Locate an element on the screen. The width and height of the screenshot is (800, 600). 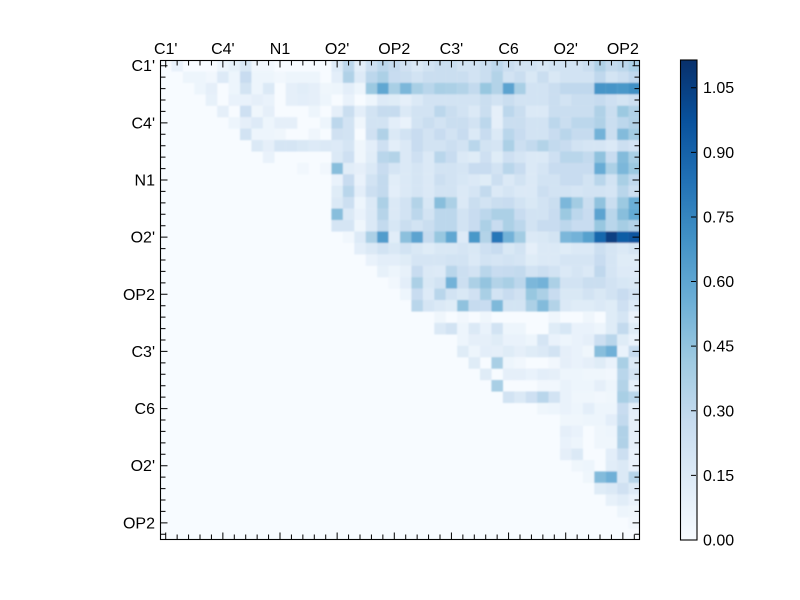
svg-text: 0.90 is located at coordinates (718, 153).